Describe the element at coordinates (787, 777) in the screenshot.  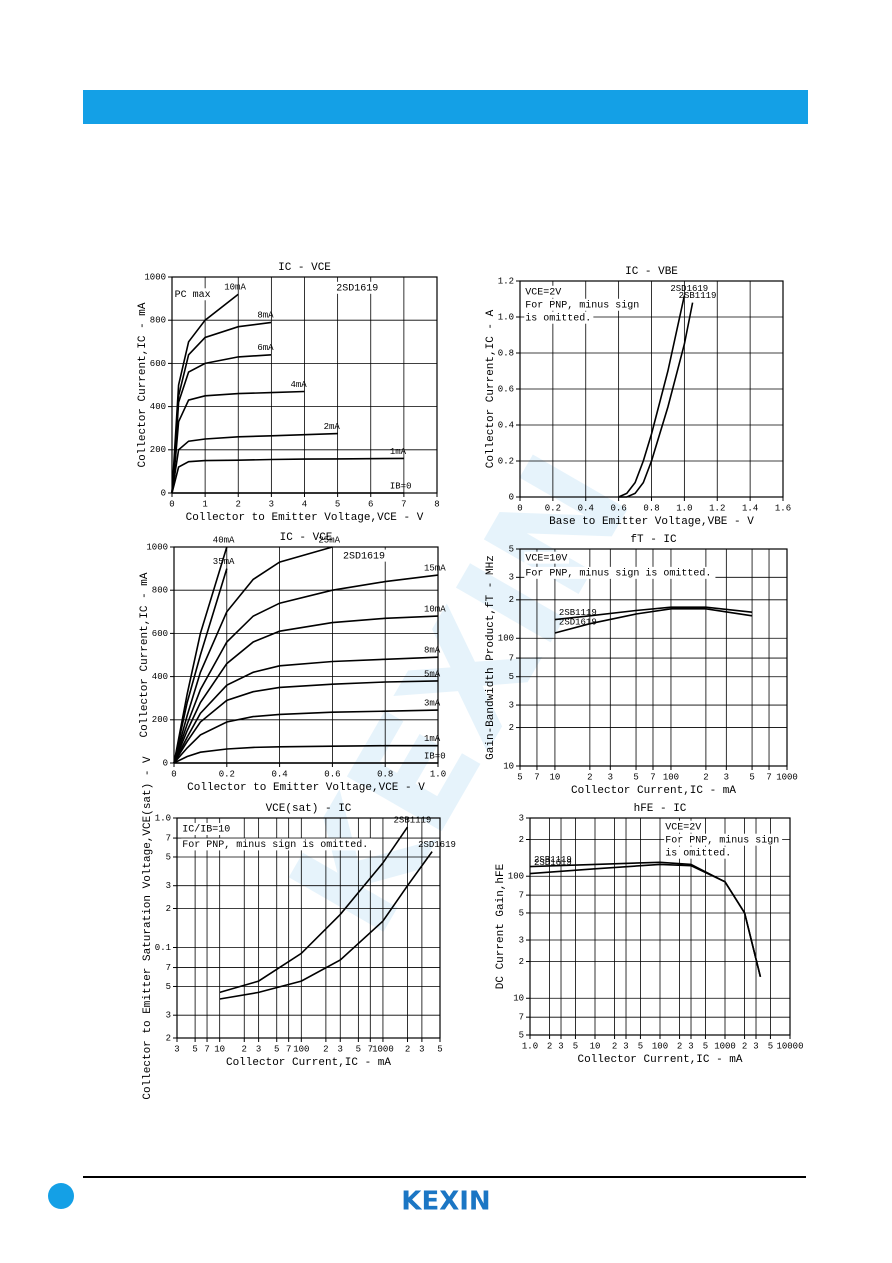
I see `x-tick-label: 1000` at that location.